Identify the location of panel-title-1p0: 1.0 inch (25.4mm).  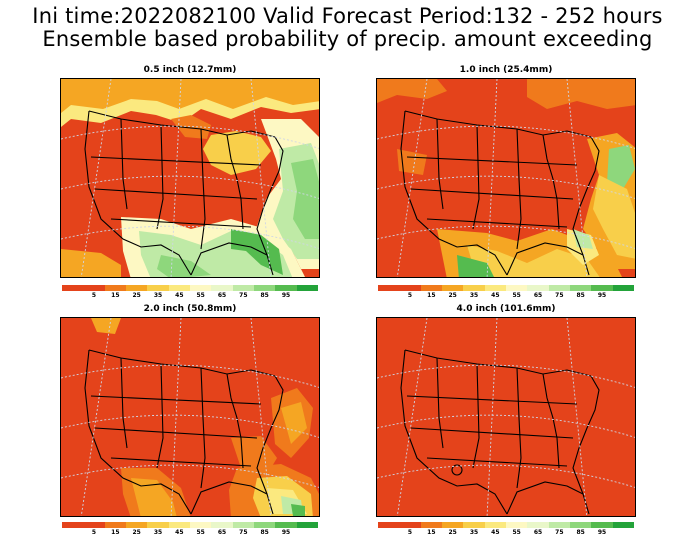
(506, 70).